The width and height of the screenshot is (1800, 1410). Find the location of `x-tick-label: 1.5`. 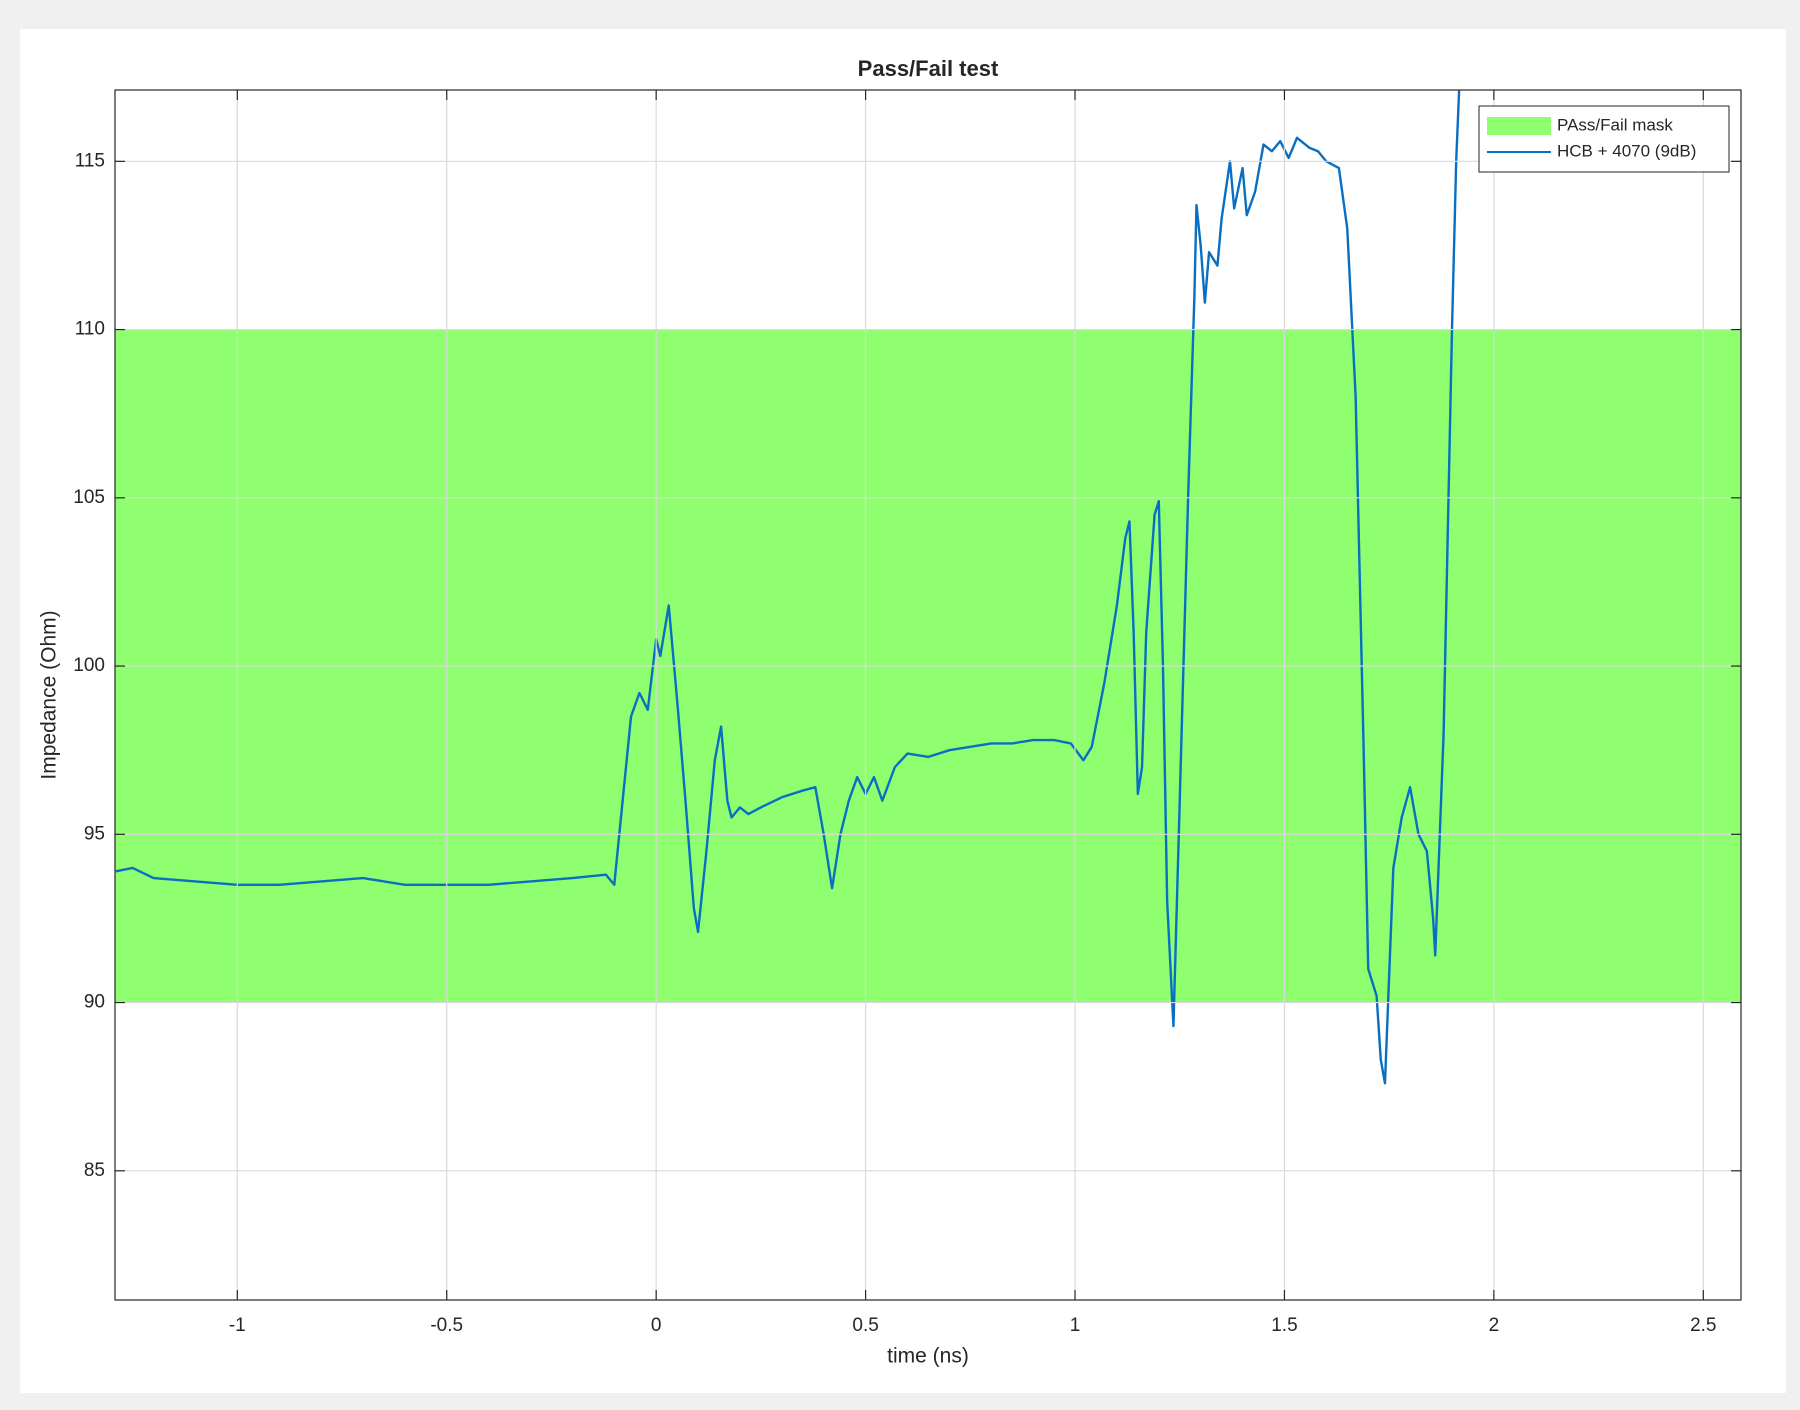

x-tick-label: 1.5 is located at coordinates (1284, 1325).